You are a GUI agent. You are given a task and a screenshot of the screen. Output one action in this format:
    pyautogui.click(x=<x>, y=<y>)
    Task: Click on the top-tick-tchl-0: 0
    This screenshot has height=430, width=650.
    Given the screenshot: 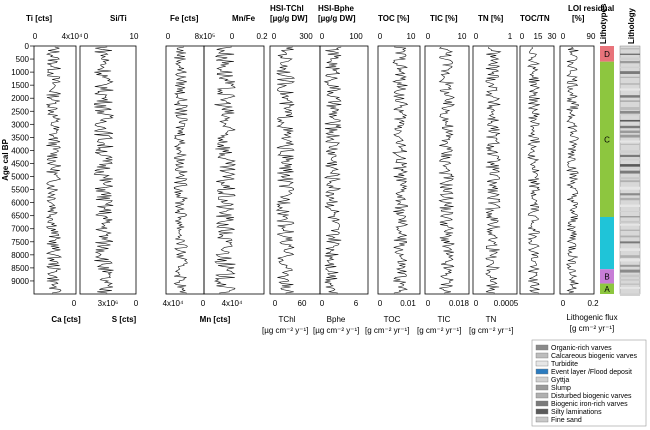 What is the action you would take?
    pyautogui.click(x=274, y=36)
    